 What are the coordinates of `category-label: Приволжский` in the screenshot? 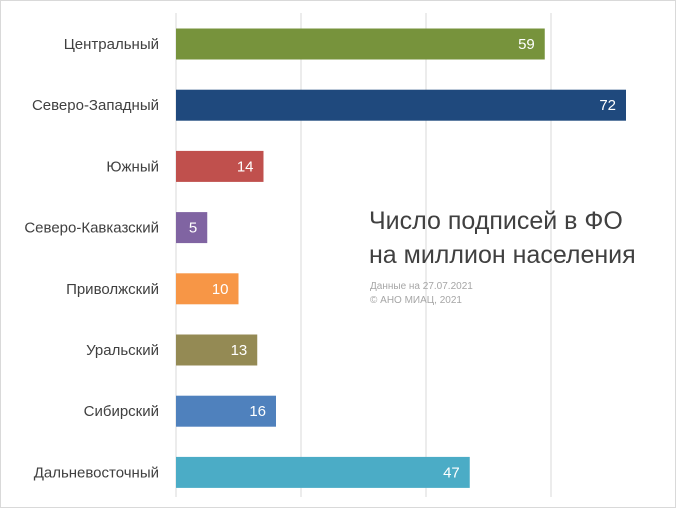 It's located at (112, 289).